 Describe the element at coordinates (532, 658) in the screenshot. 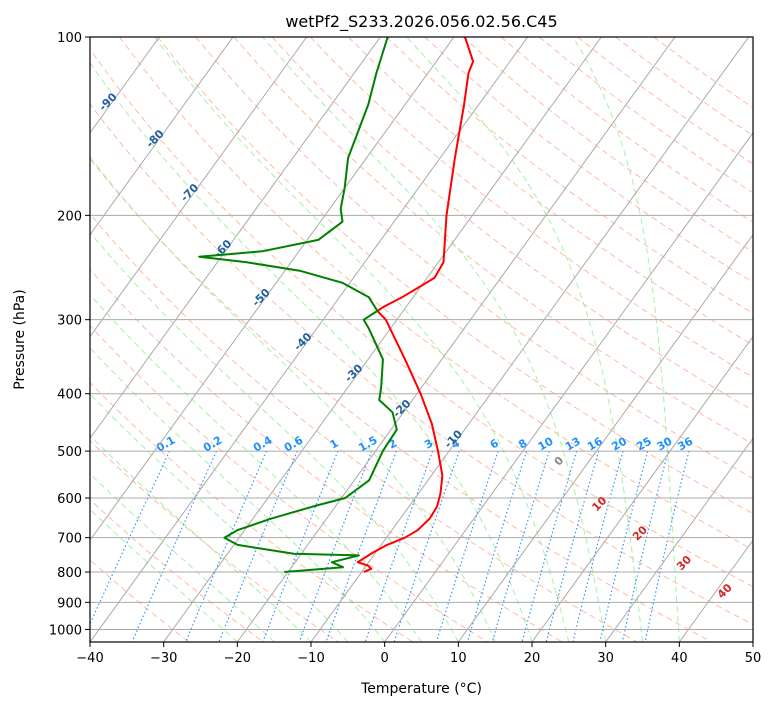

I see `x-tick-label: 20` at that location.